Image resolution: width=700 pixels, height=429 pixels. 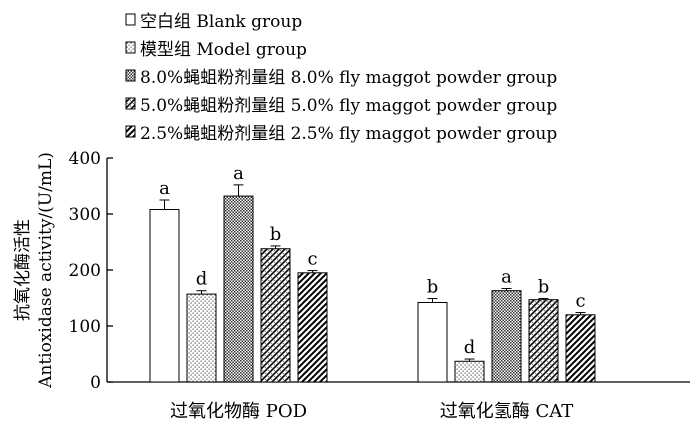 What do you see at coordinates (371, 411) in the screenshot?
I see `x-category-labels: 过氧化物酶 POD 过氧化氢酶 CAT` at bounding box center [371, 411].